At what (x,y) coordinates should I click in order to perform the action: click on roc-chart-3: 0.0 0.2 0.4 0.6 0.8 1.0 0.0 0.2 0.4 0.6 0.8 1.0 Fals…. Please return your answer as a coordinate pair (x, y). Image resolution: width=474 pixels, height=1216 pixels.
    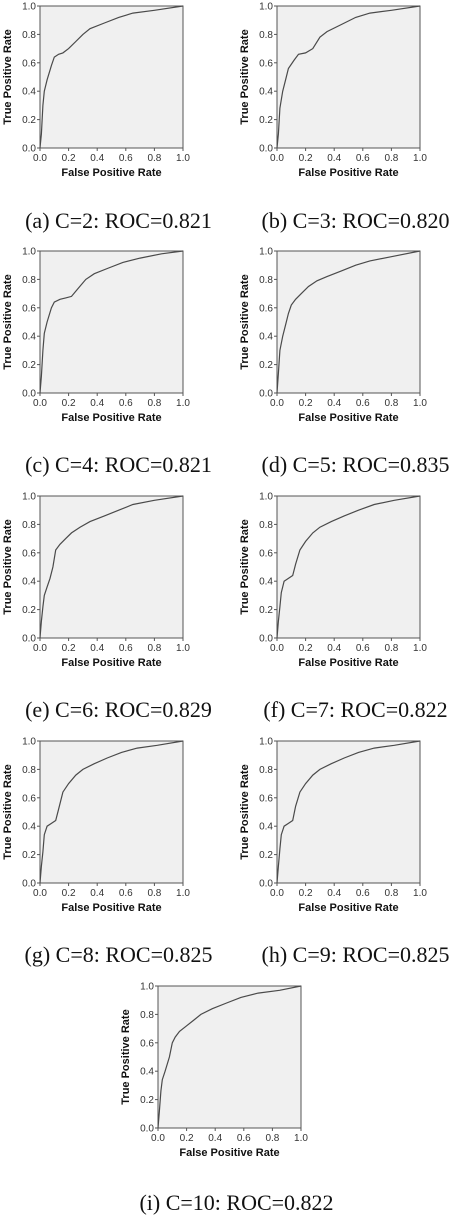
    Looking at the image, I should click on (96, 336).